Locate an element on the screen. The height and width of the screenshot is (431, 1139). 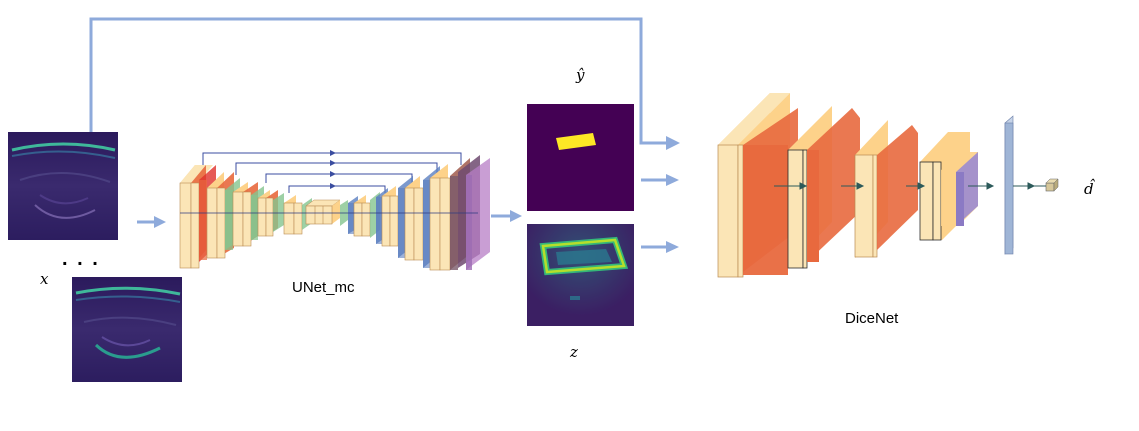
dicenet-fc-layer is located at coordinates (1009, 185).